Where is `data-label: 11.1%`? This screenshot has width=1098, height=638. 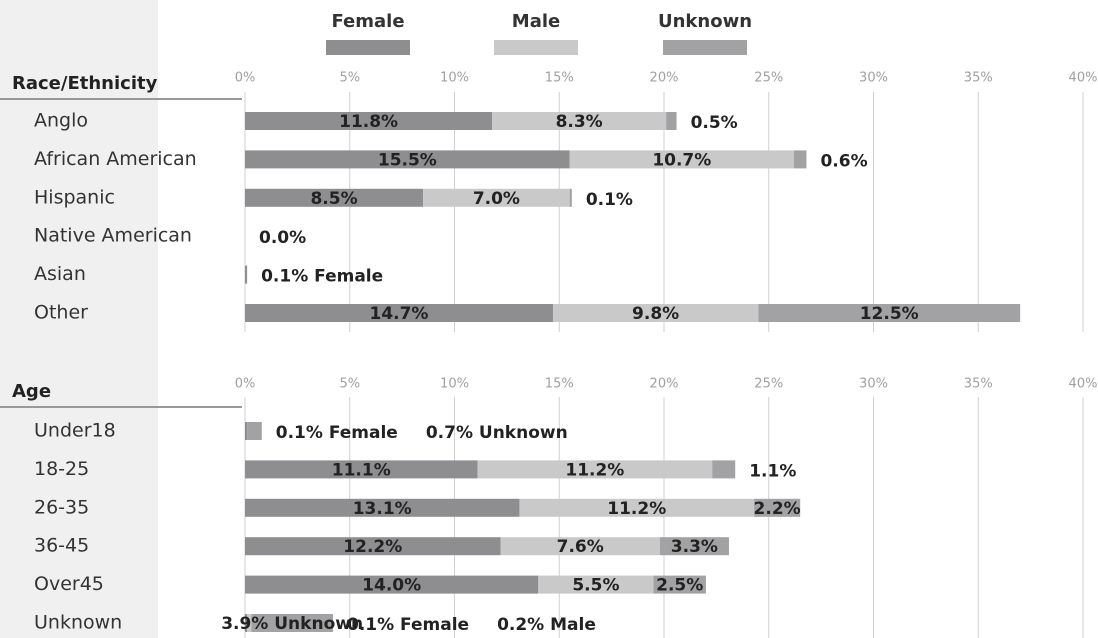 data-label: 11.1% is located at coordinates (361, 470).